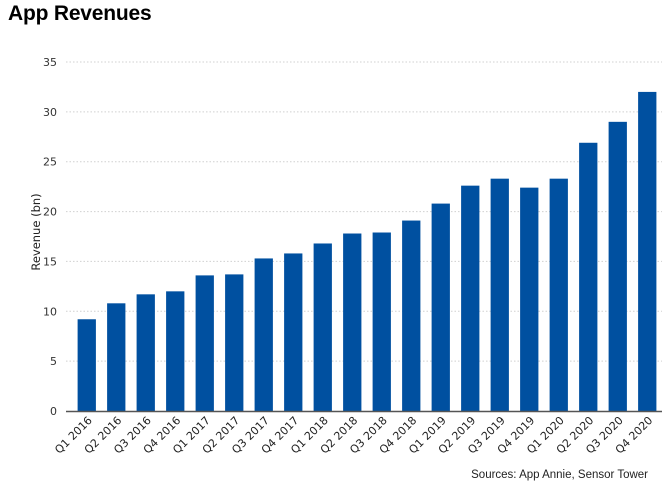  Describe the element at coordinates (50, 311) in the screenshot. I see `y-tick-label: 10` at that location.